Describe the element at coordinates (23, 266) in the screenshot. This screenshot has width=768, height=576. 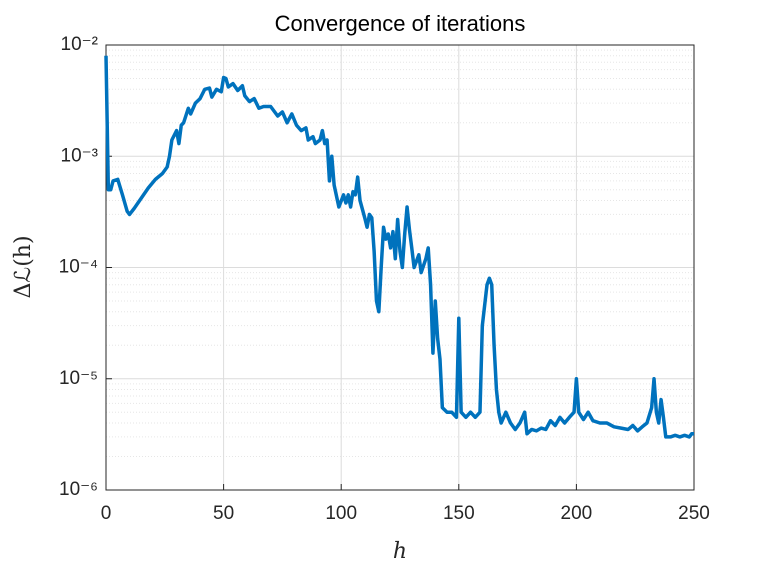
I see `y-axis-label: Δℒ(h)` at that location.